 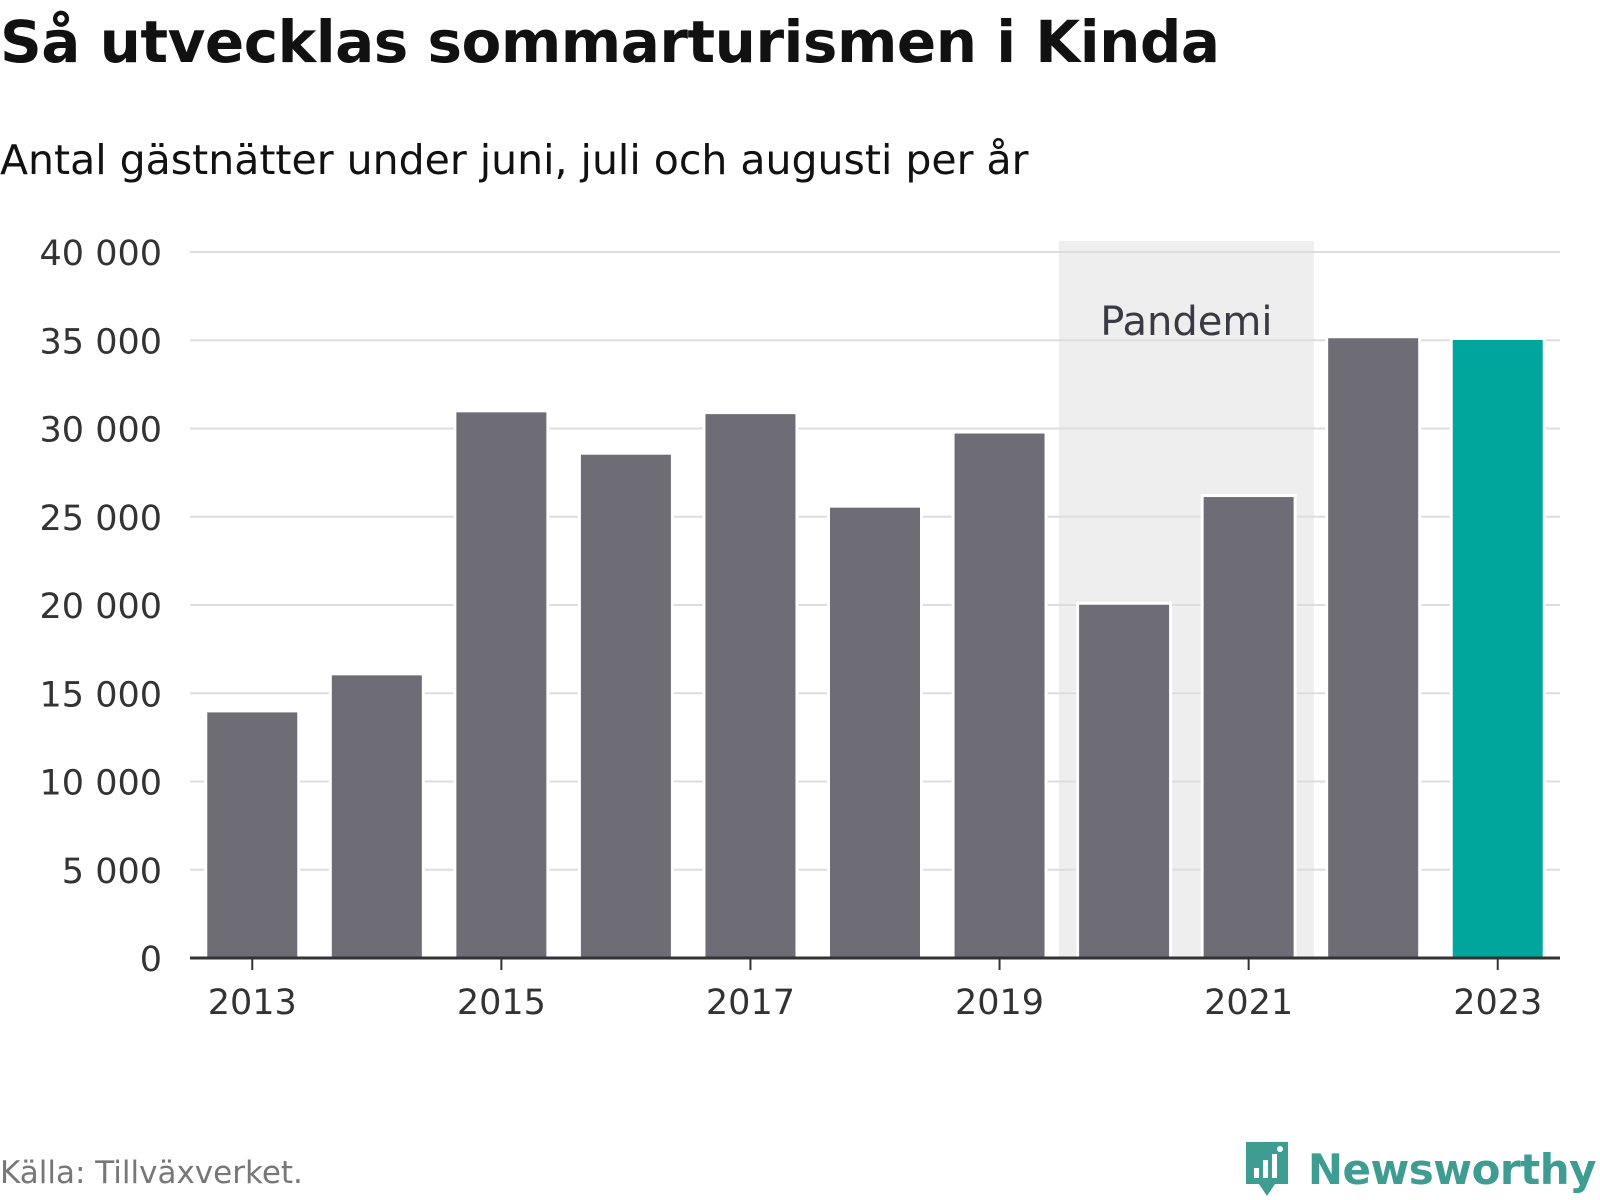 I want to click on x-tick-label: 2013, so click(x=252, y=1003).